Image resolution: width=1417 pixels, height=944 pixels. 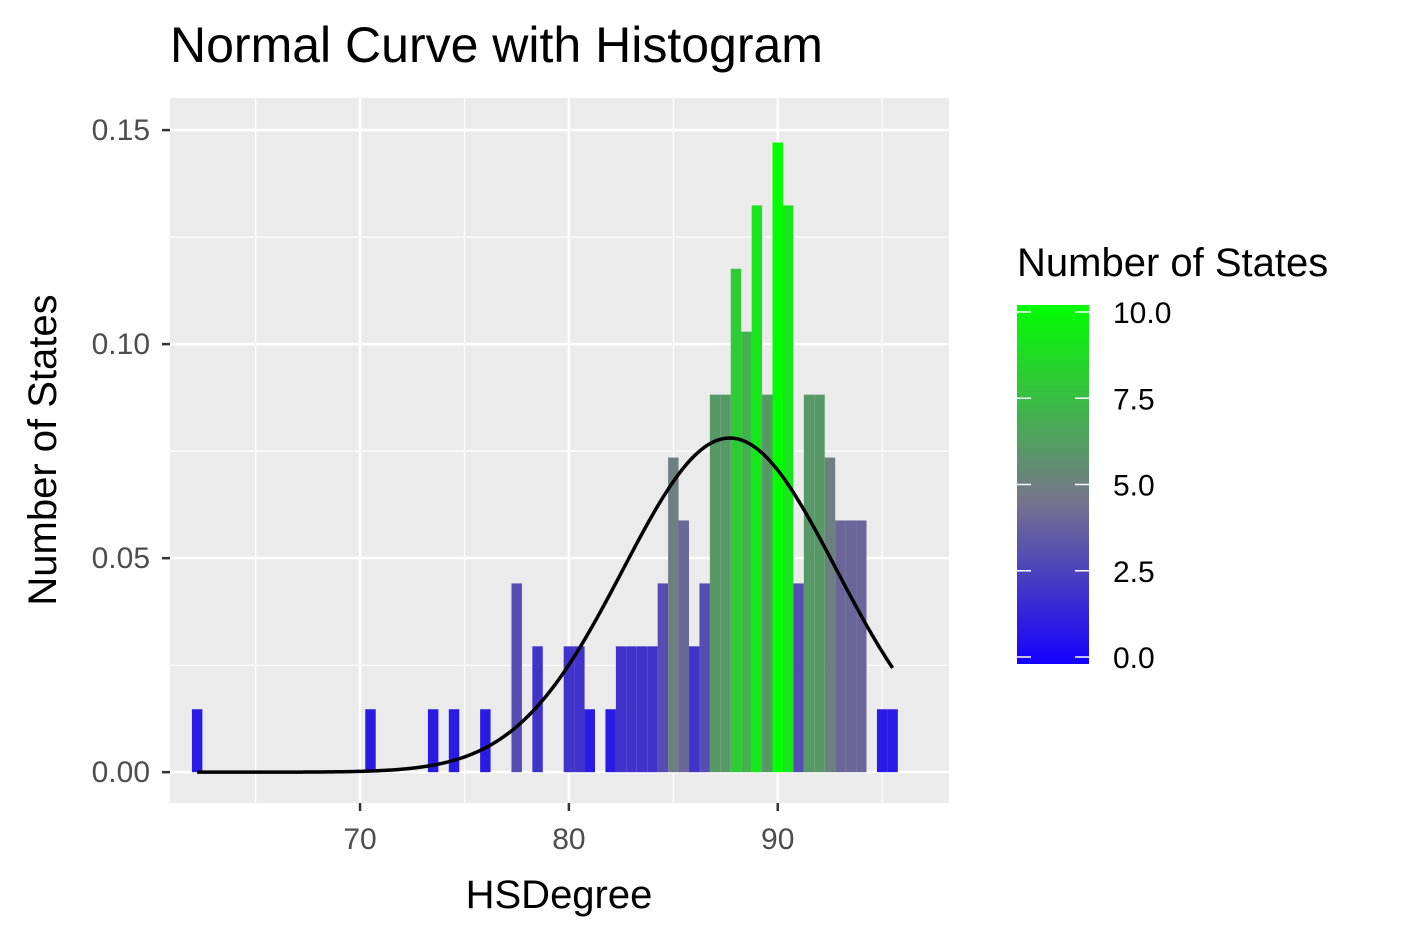 I want to click on legend-title: Number of States, so click(x=1172, y=263).